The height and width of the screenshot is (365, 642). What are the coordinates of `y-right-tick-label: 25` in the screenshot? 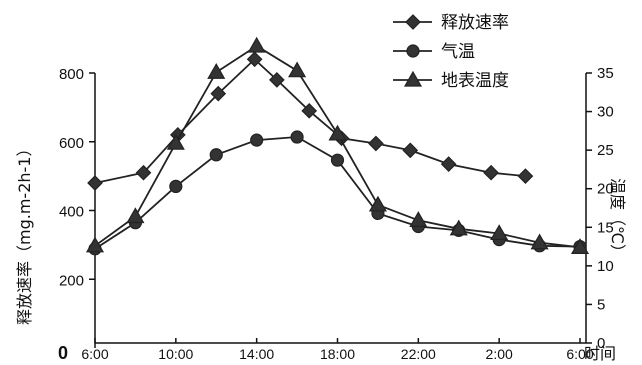 It's located at (605, 150).